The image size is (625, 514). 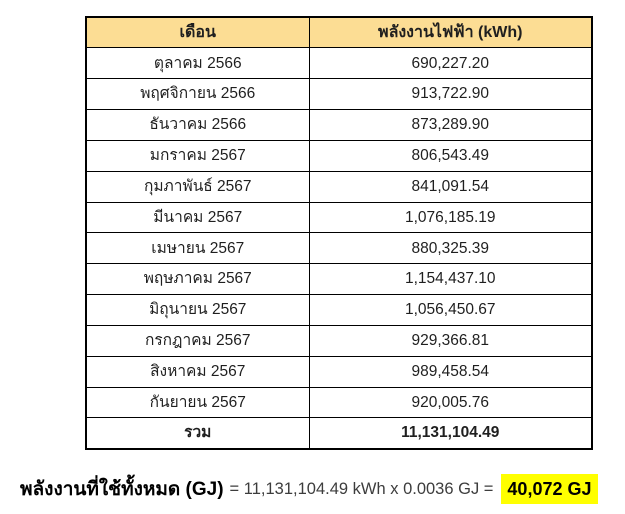 I want to click on month-cell: มิถุนายน 2567, so click(x=197, y=310).